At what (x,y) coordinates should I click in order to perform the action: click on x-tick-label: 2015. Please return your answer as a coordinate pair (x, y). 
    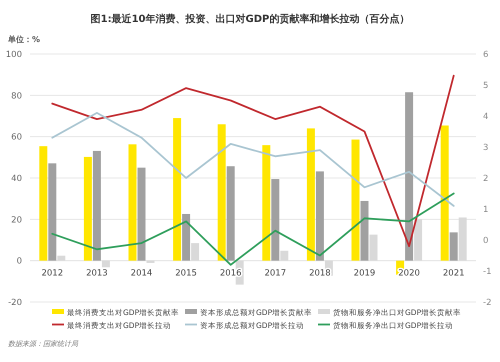
    Looking at the image, I should click on (186, 273).